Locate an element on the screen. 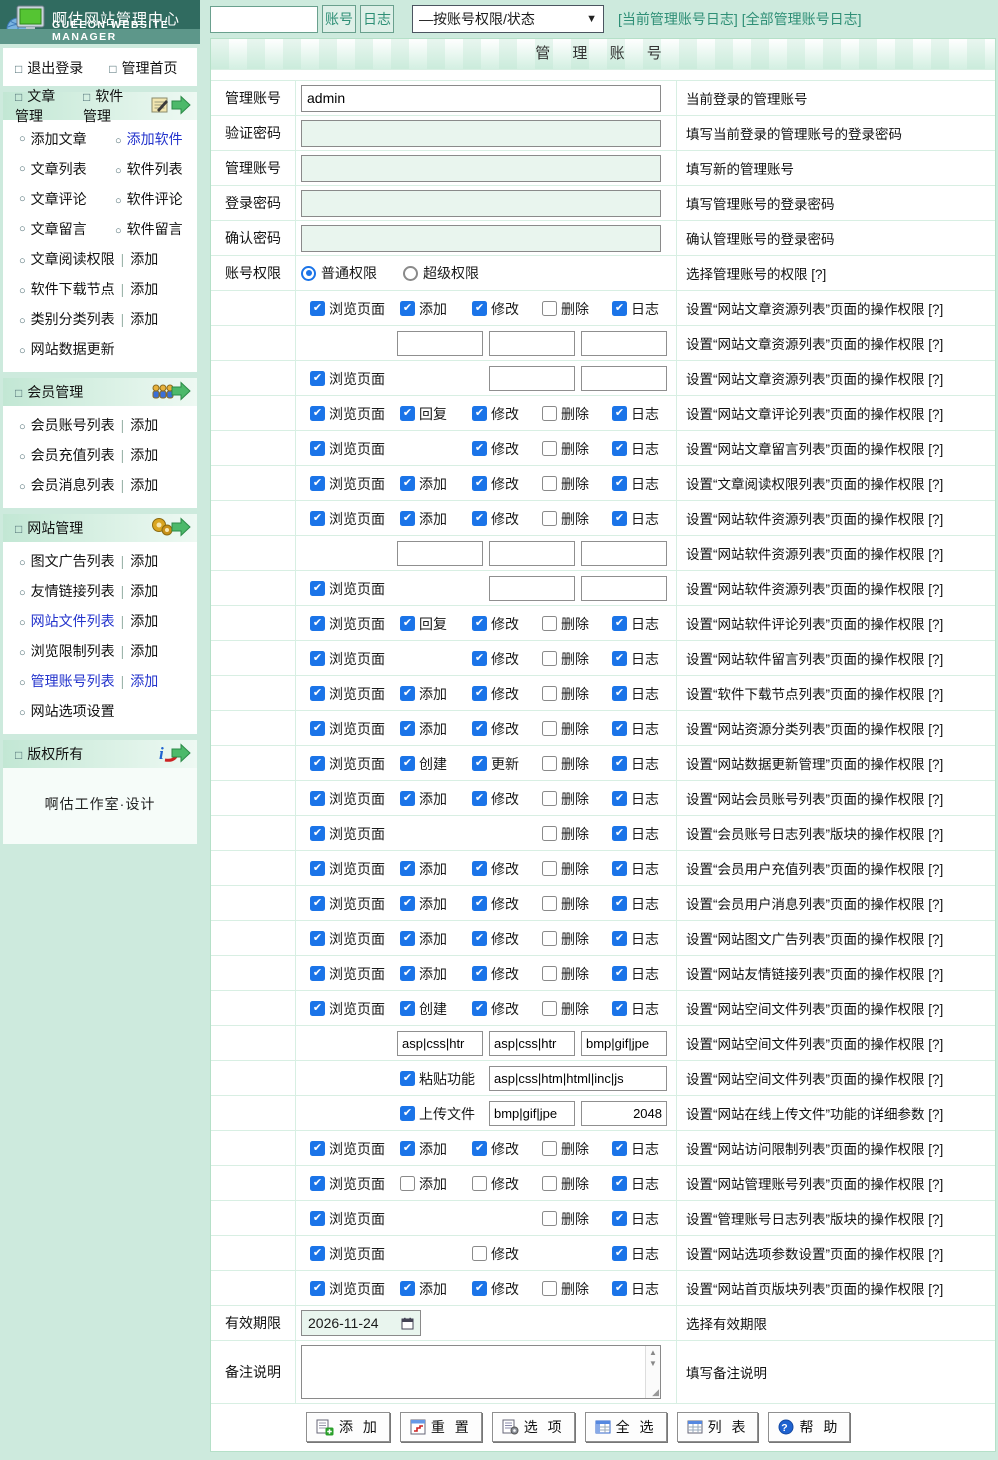 This screenshot has width=998, height=1460. sidebar-link: ○ 网站选项设置 is located at coordinates (67, 711).